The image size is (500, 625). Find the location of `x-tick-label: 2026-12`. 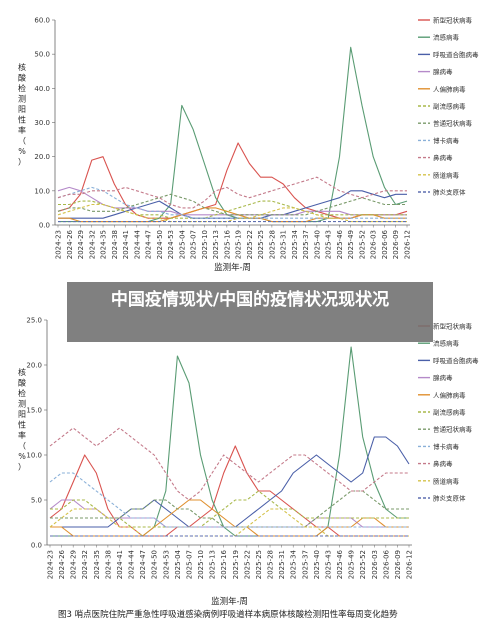

x-tick-label: 2026-12 is located at coordinates (408, 244).